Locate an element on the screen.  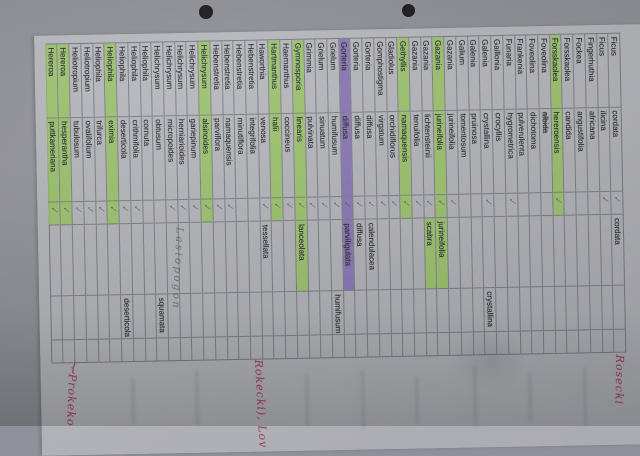
species-cell: tubulosum is located at coordinates (77, 160).